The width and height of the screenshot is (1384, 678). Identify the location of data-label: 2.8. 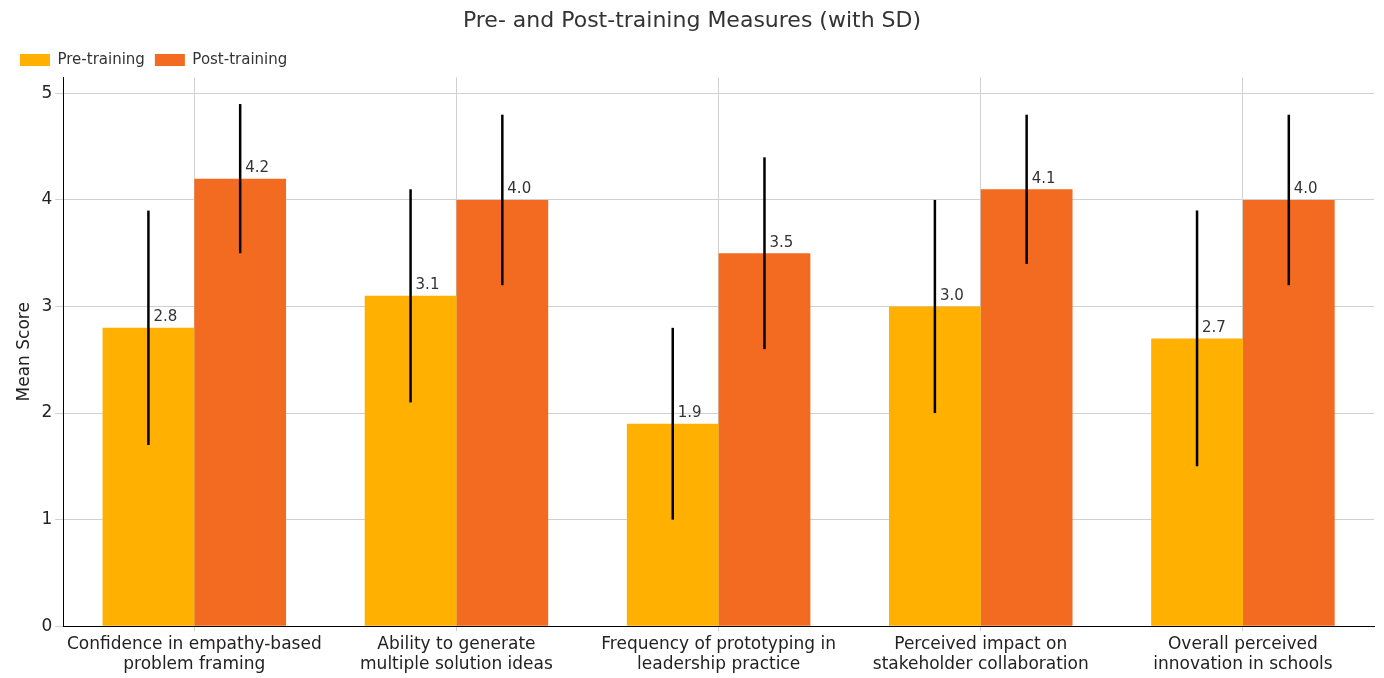
(165, 316).